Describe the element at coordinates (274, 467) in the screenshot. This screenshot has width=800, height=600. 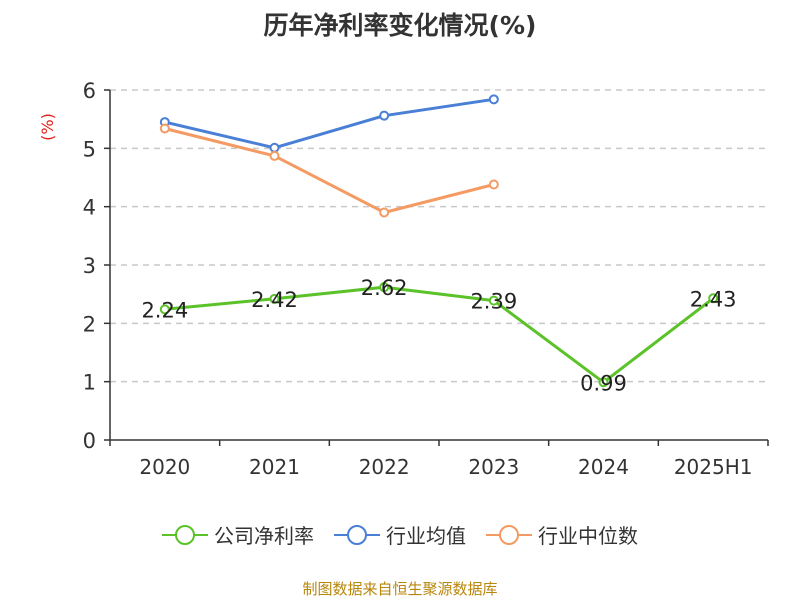
I see `x-tick-label: 2021` at that location.